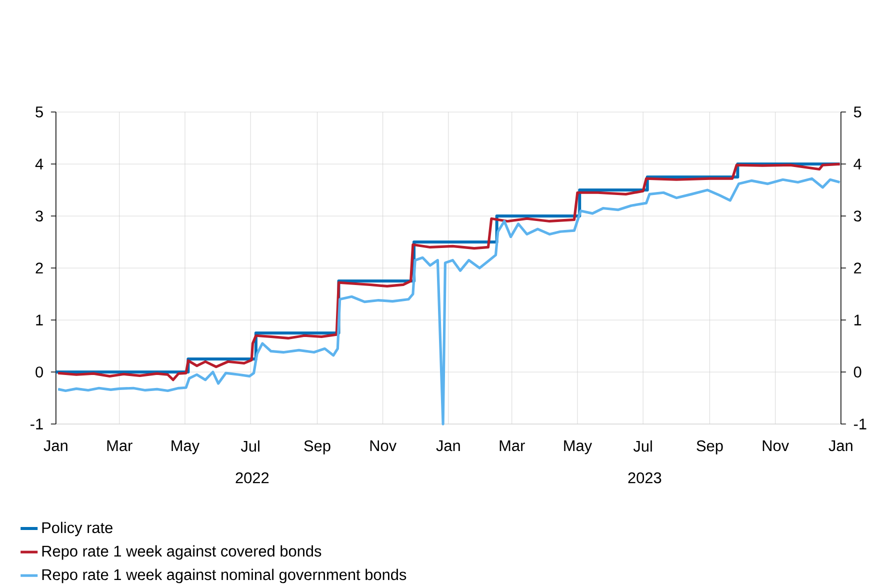  Describe the element at coordinates (39, 112) in the screenshot. I see `y-tick-label: 5` at that location.